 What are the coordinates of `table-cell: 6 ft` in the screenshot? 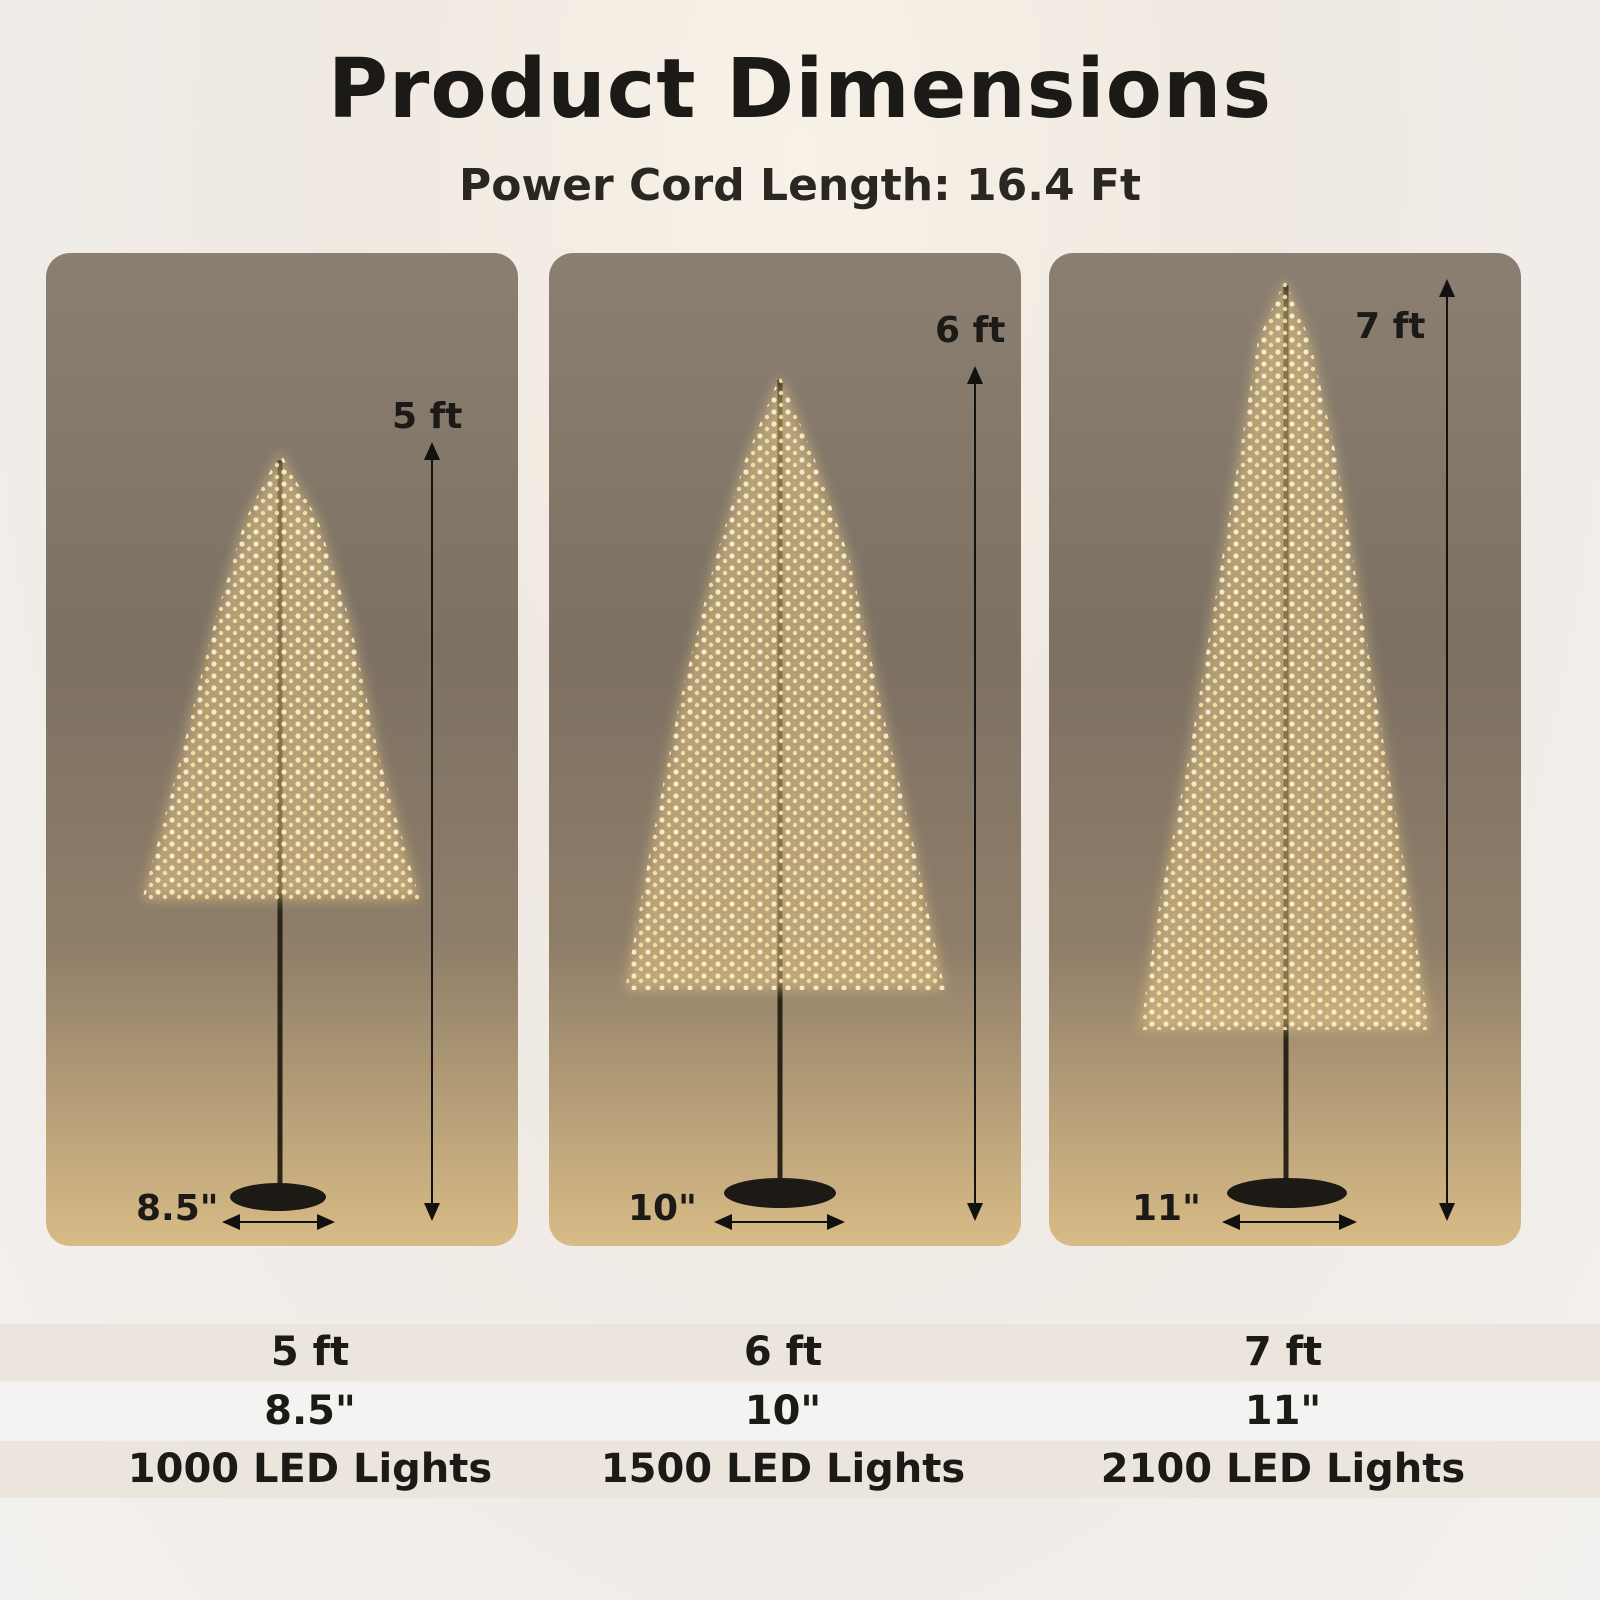 It's located at (783, 1352).